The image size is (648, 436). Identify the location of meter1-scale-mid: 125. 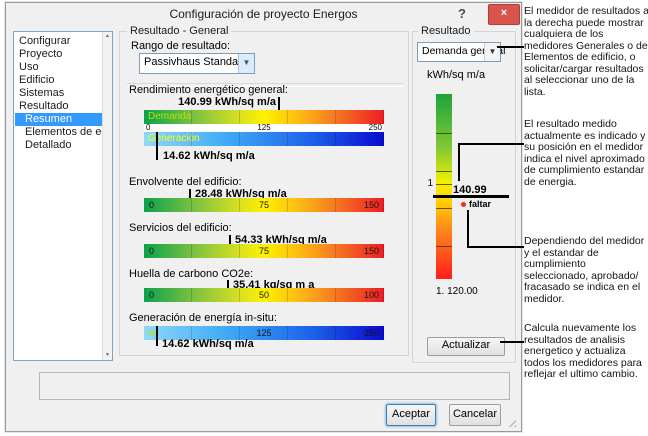
(264, 127).